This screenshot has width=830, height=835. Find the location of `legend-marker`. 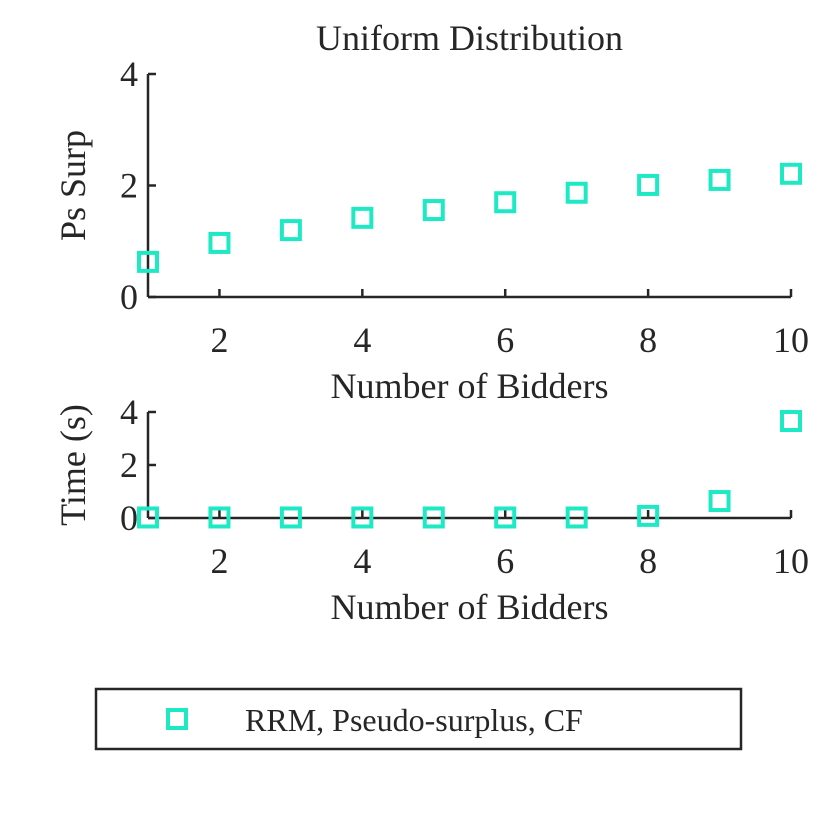

legend-marker is located at coordinates (177, 719).